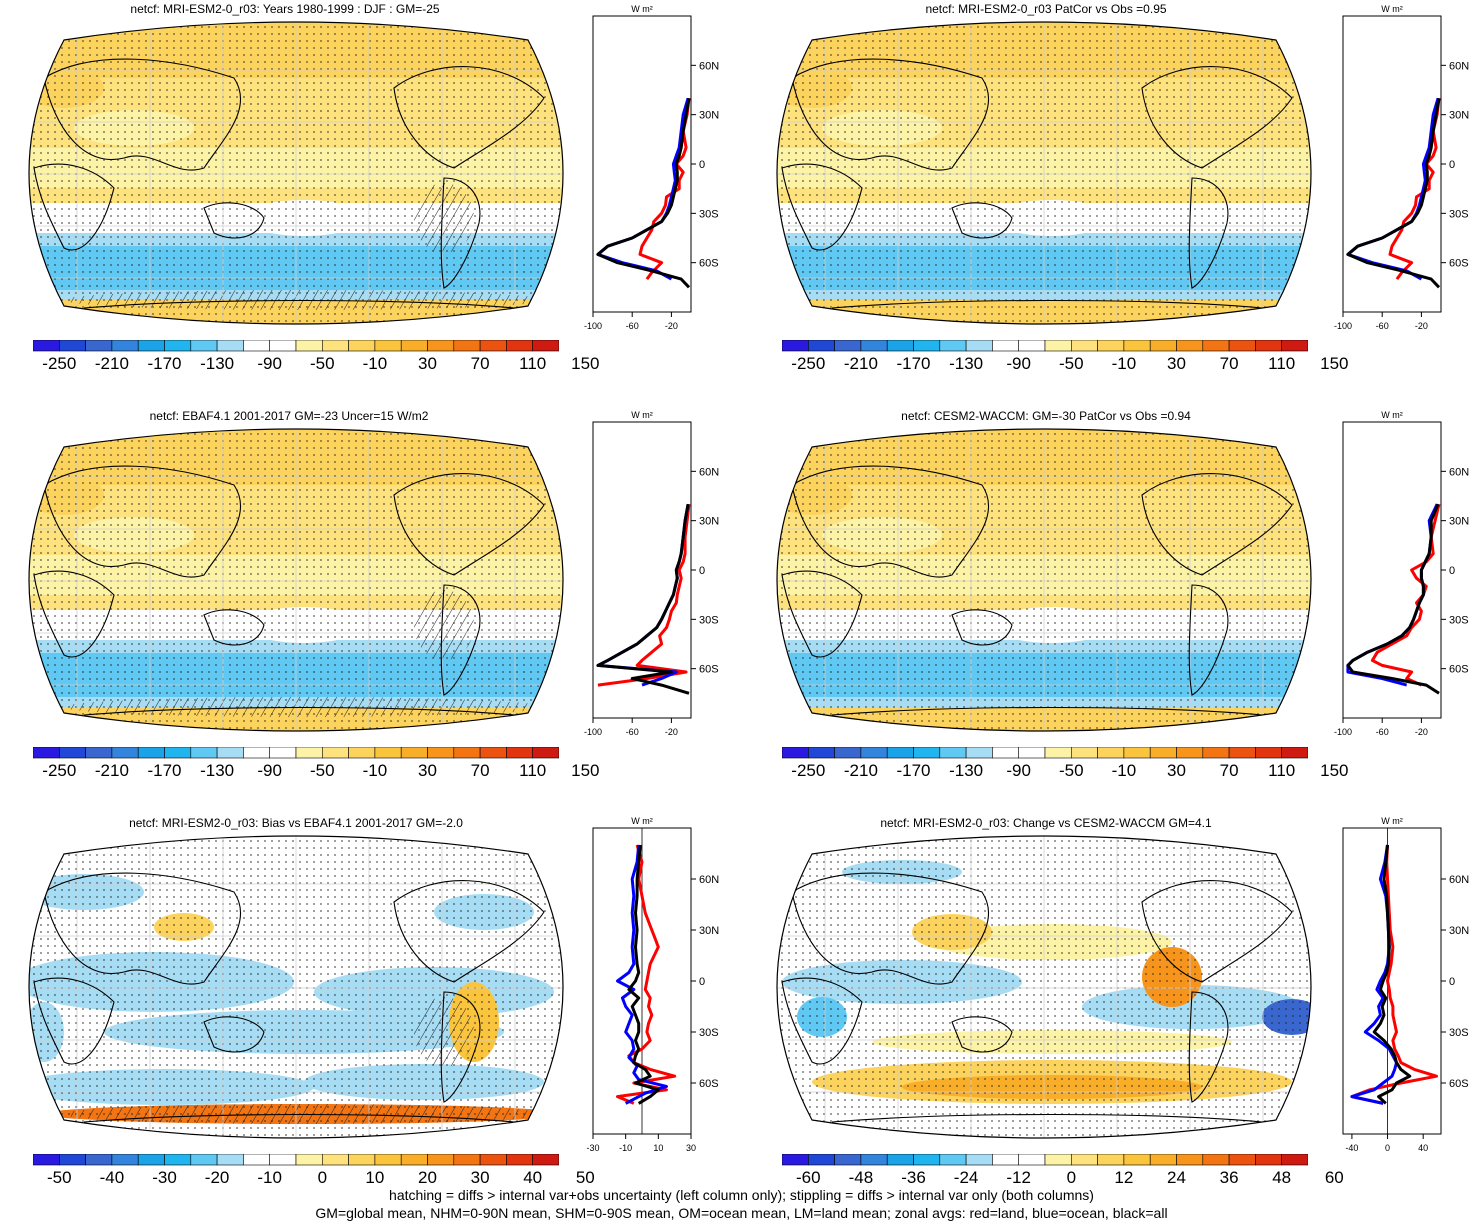 This screenshot has width=1483, height=1221. What do you see at coordinates (625, 1148) in the screenshot?
I see `x-tick-label: -10` at bounding box center [625, 1148].